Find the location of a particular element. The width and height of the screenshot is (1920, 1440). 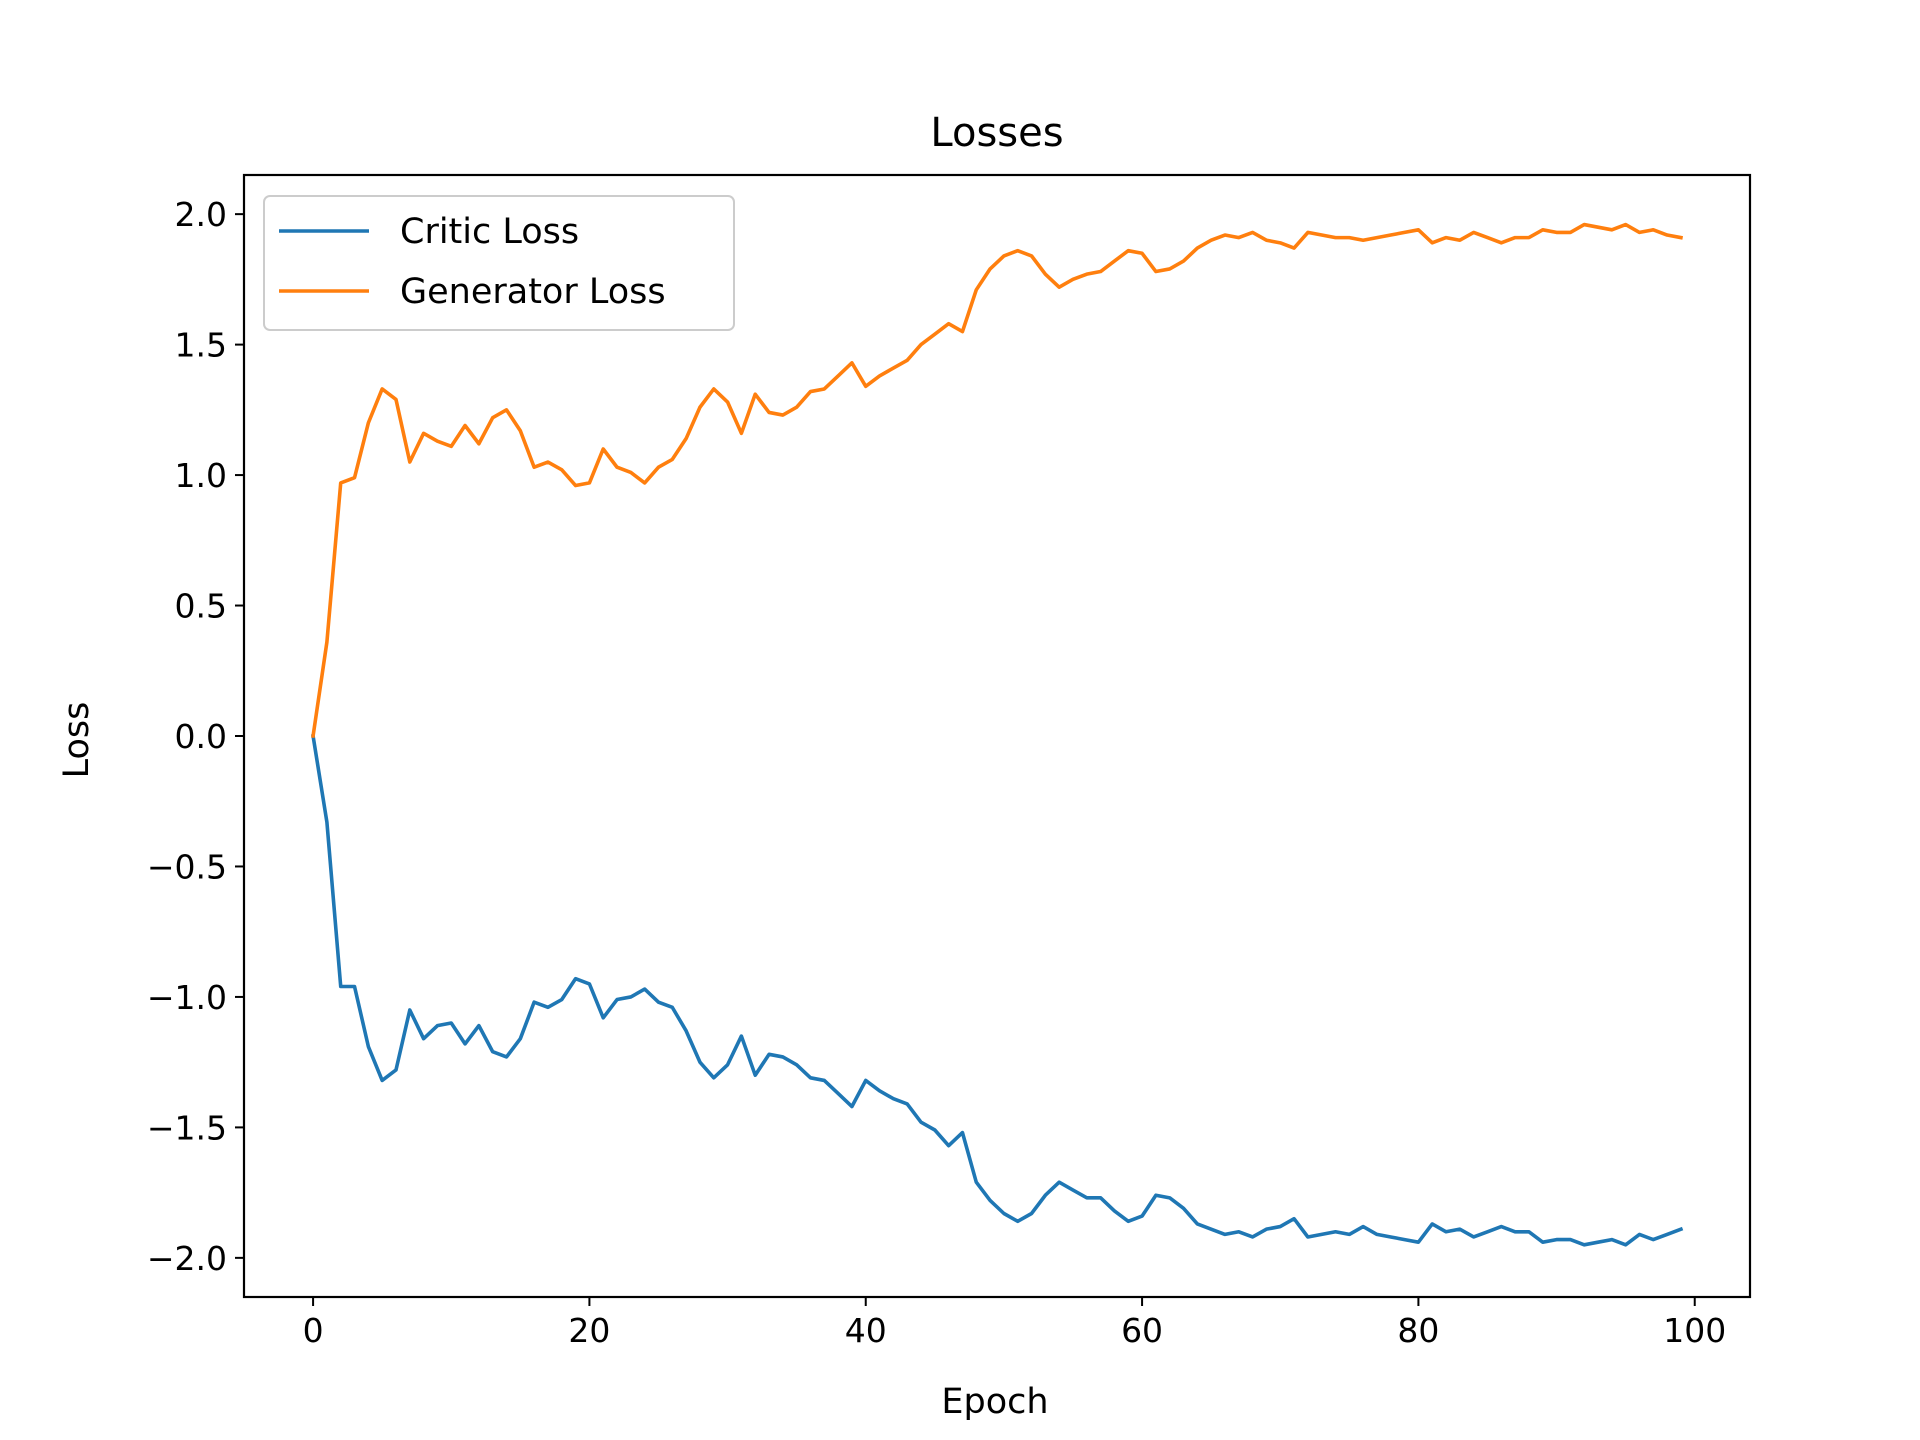

y-tick-label: −2.0 is located at coordinates (187, 1258).